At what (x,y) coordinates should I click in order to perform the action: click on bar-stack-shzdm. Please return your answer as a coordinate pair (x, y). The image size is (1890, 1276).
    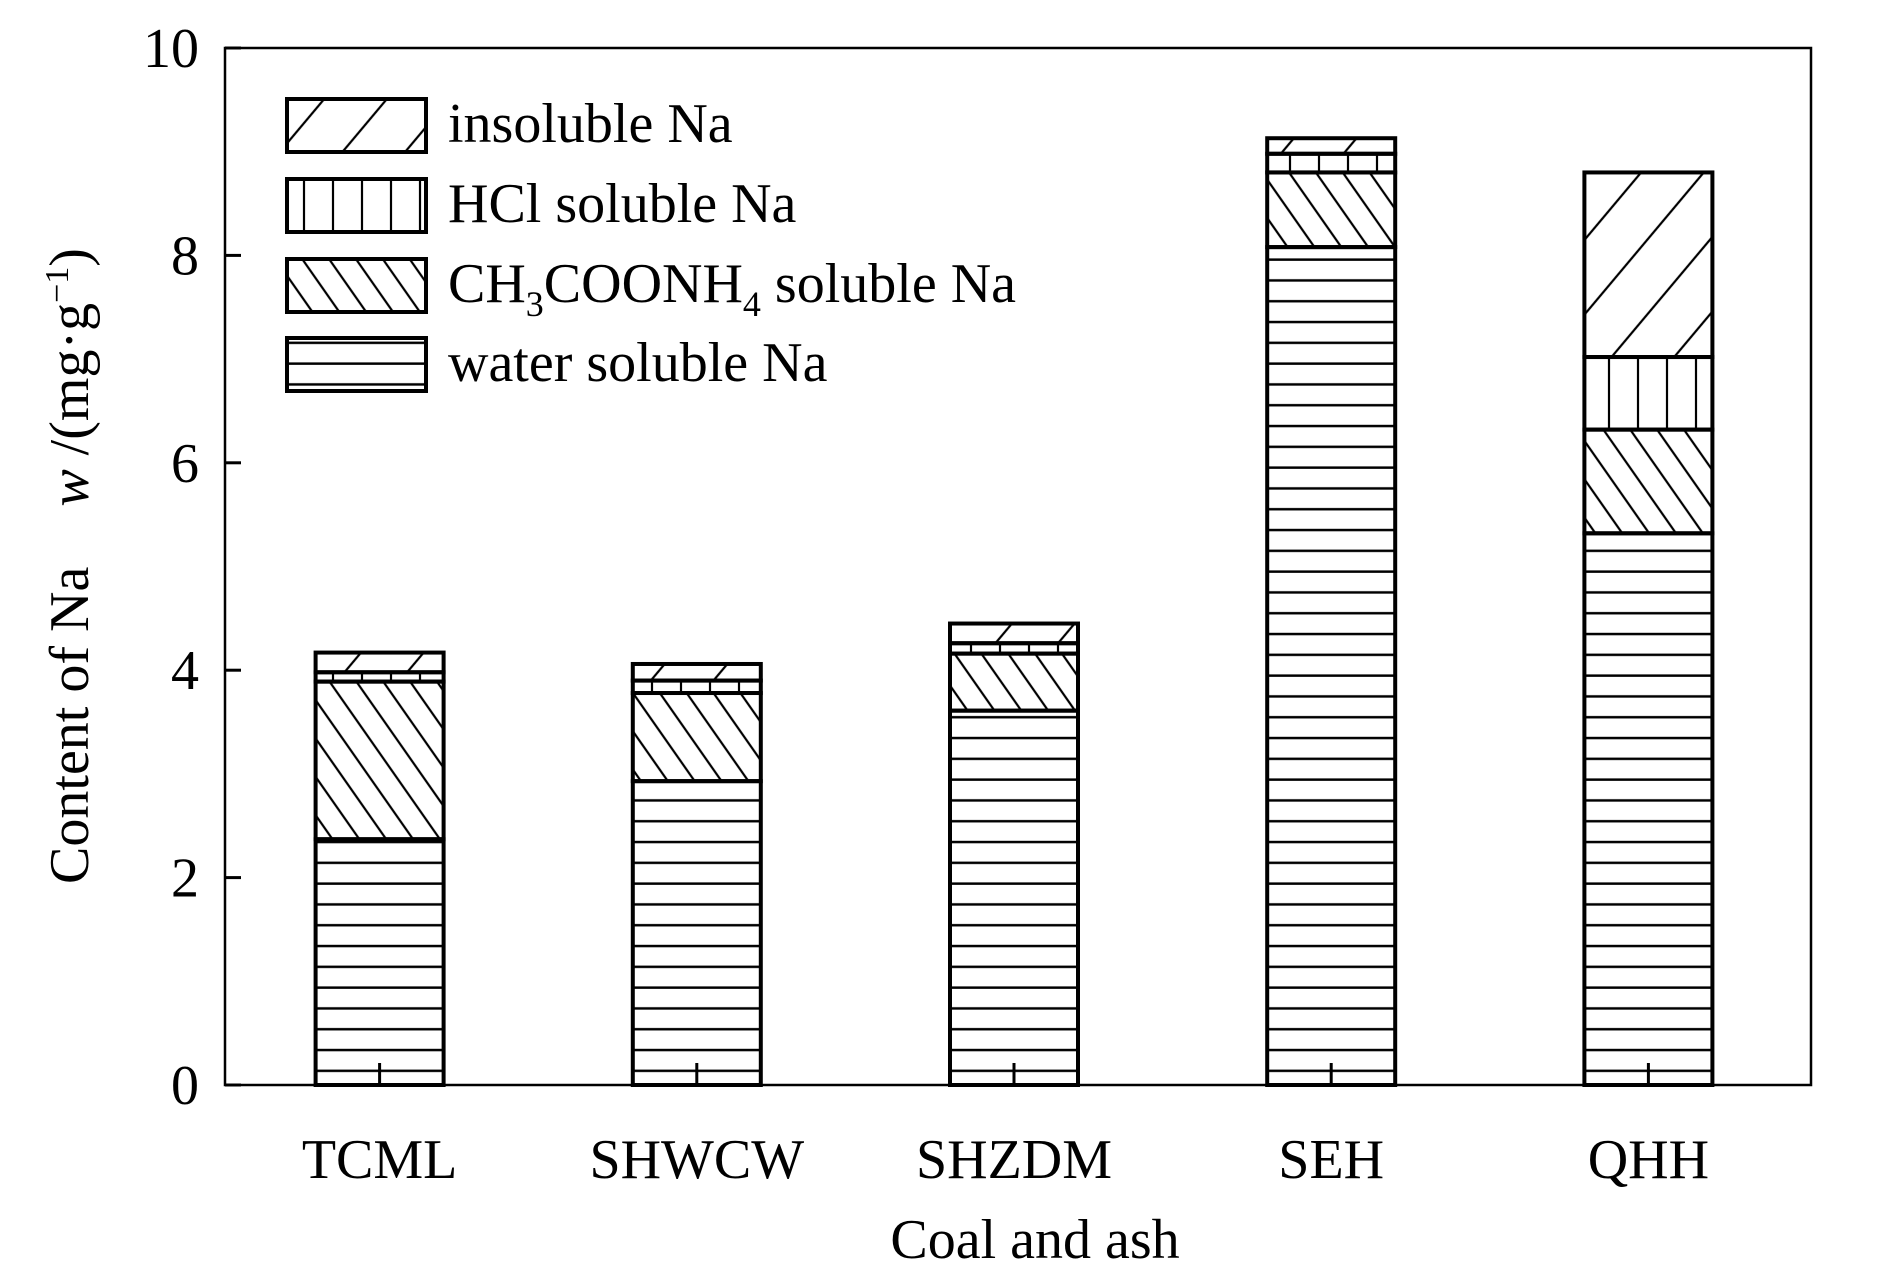
    Looking at the image, I should click on (1014, 854).